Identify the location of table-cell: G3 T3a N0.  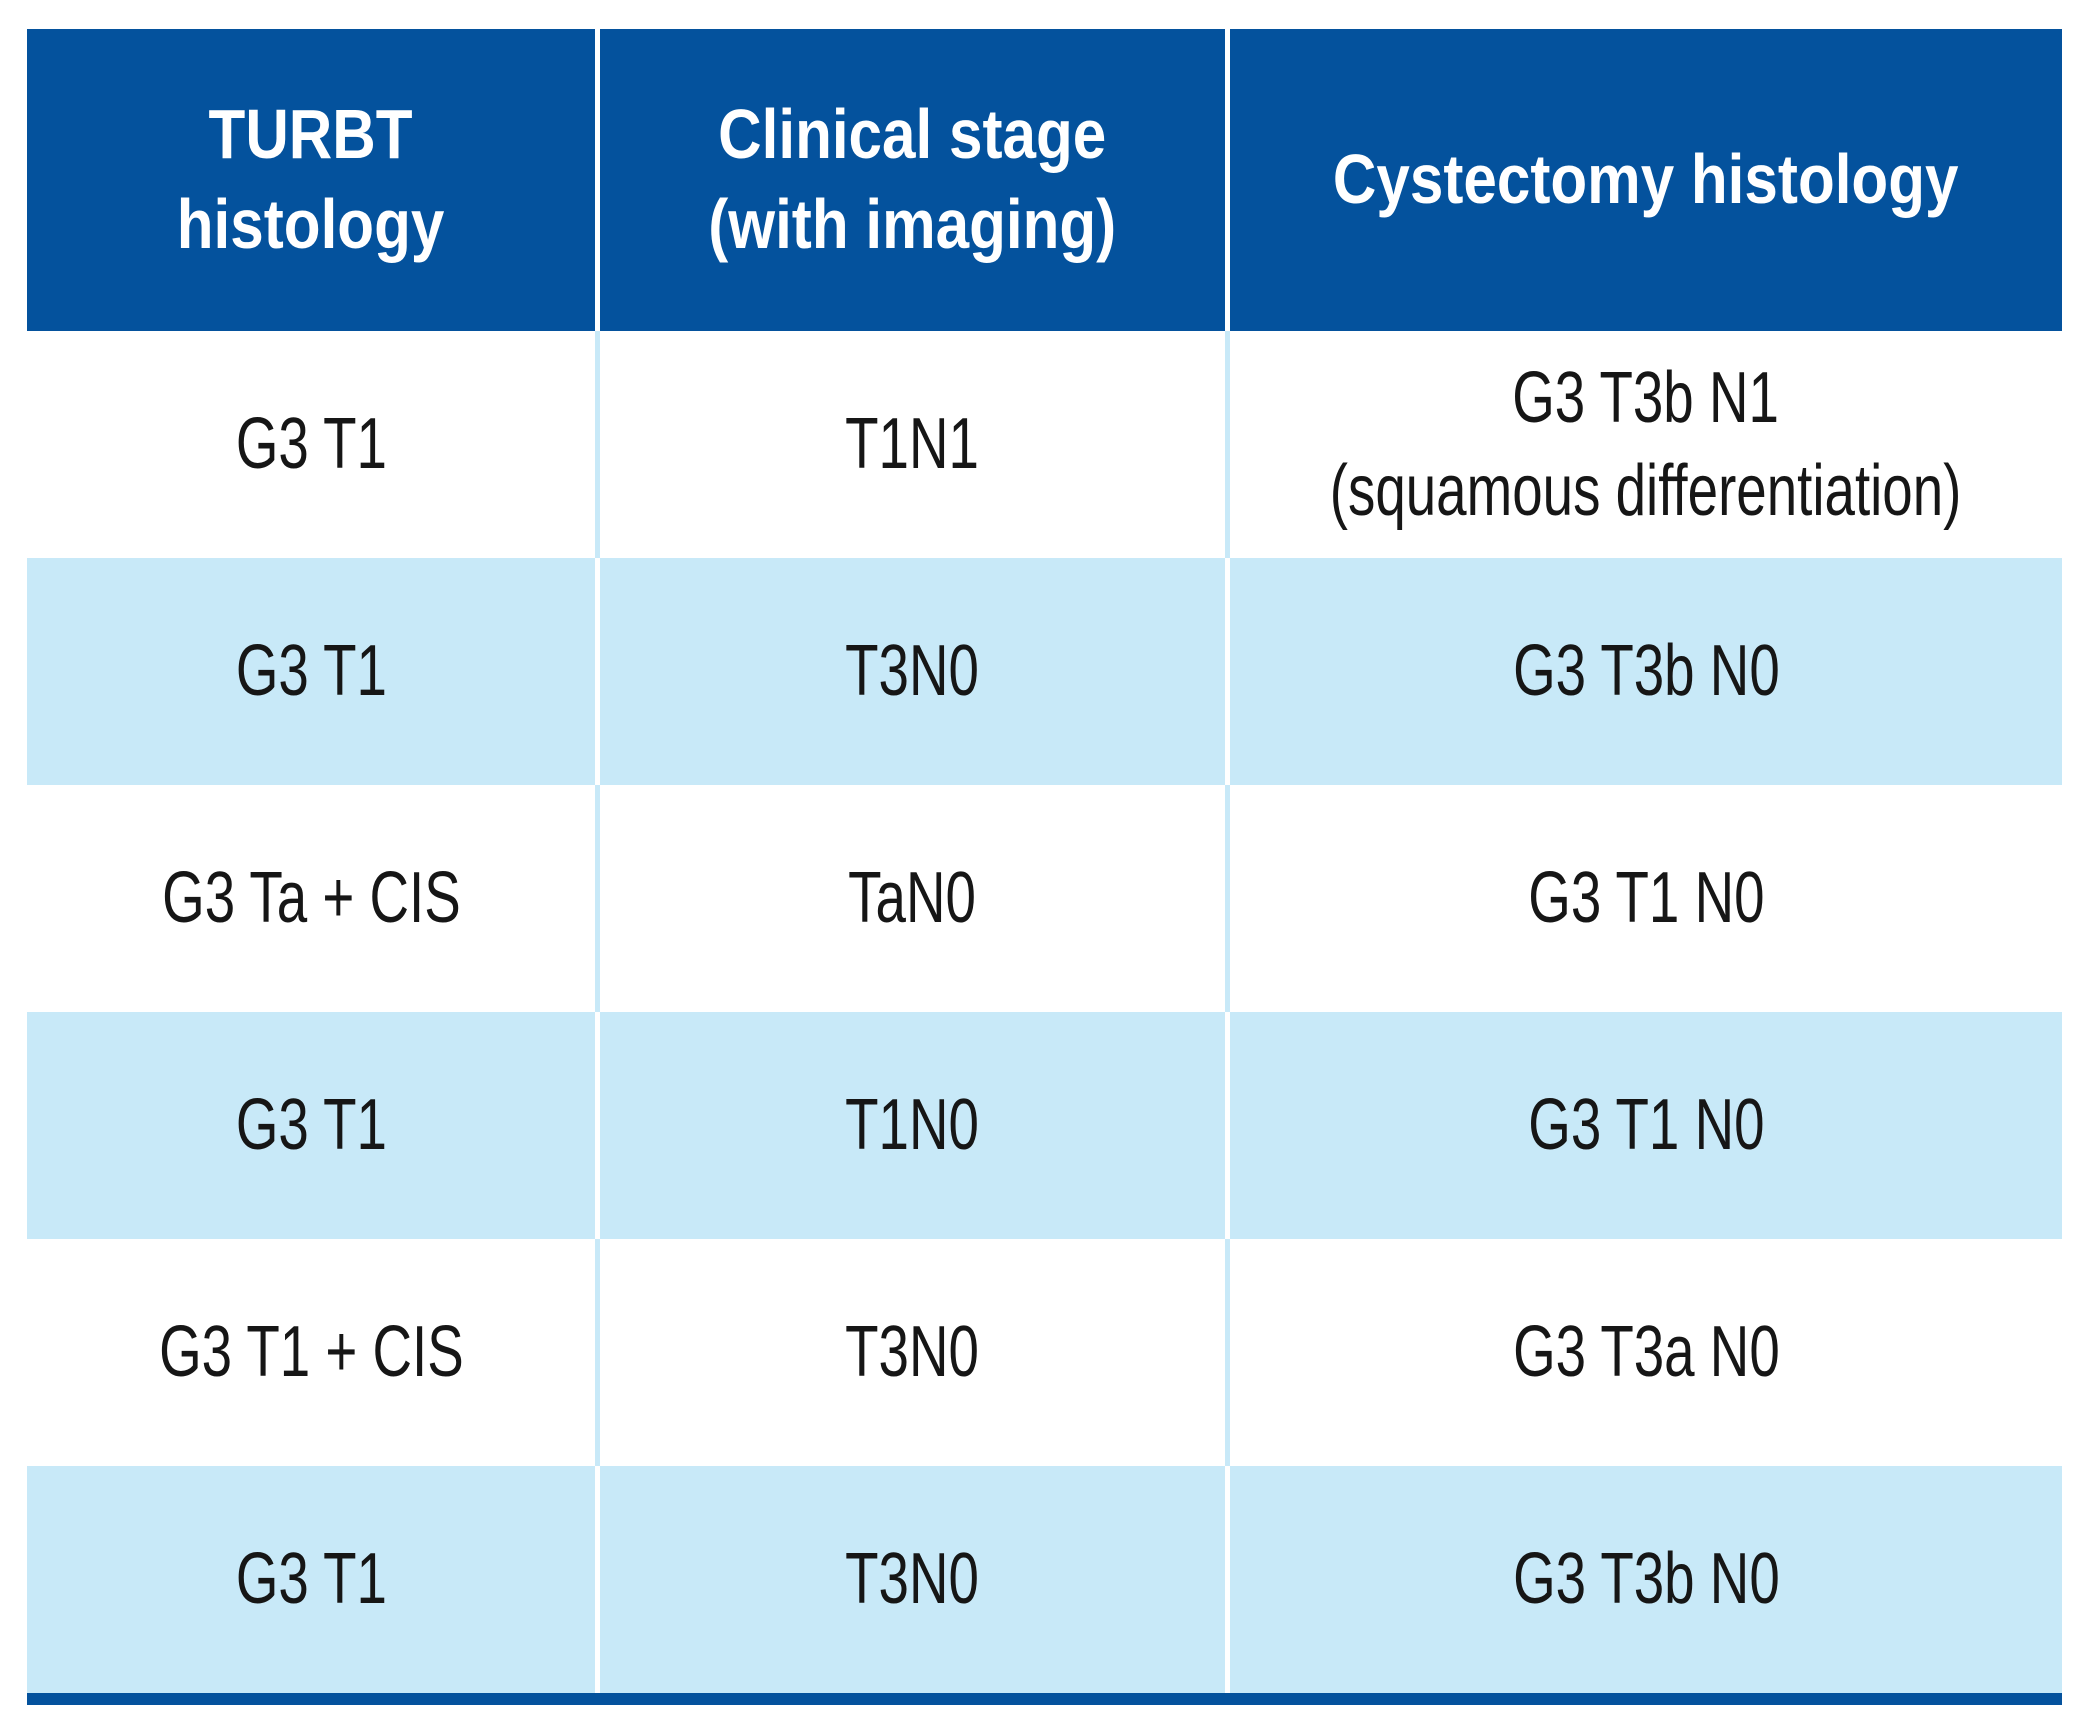
(1646, 1352).